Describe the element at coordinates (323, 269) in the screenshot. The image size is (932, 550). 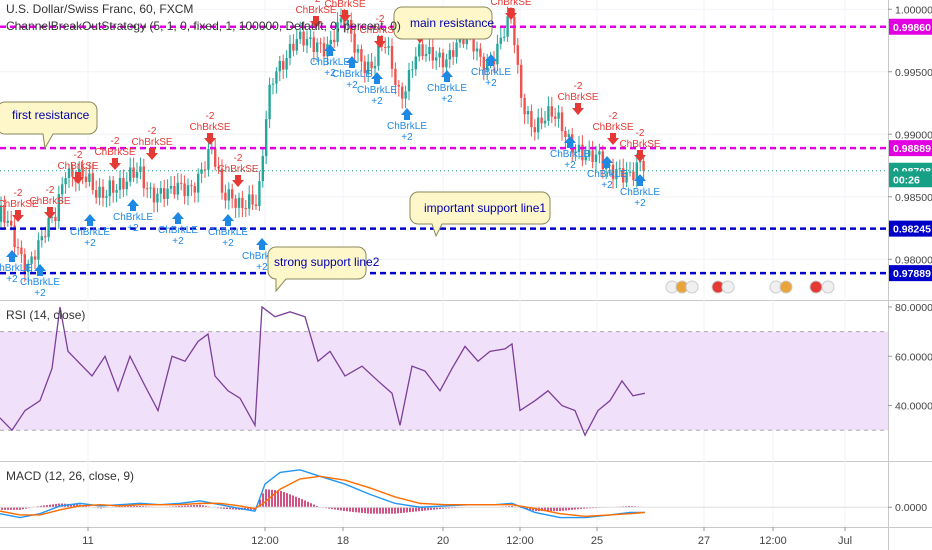
I see `callout-strong-support: strong support line2` at that location.